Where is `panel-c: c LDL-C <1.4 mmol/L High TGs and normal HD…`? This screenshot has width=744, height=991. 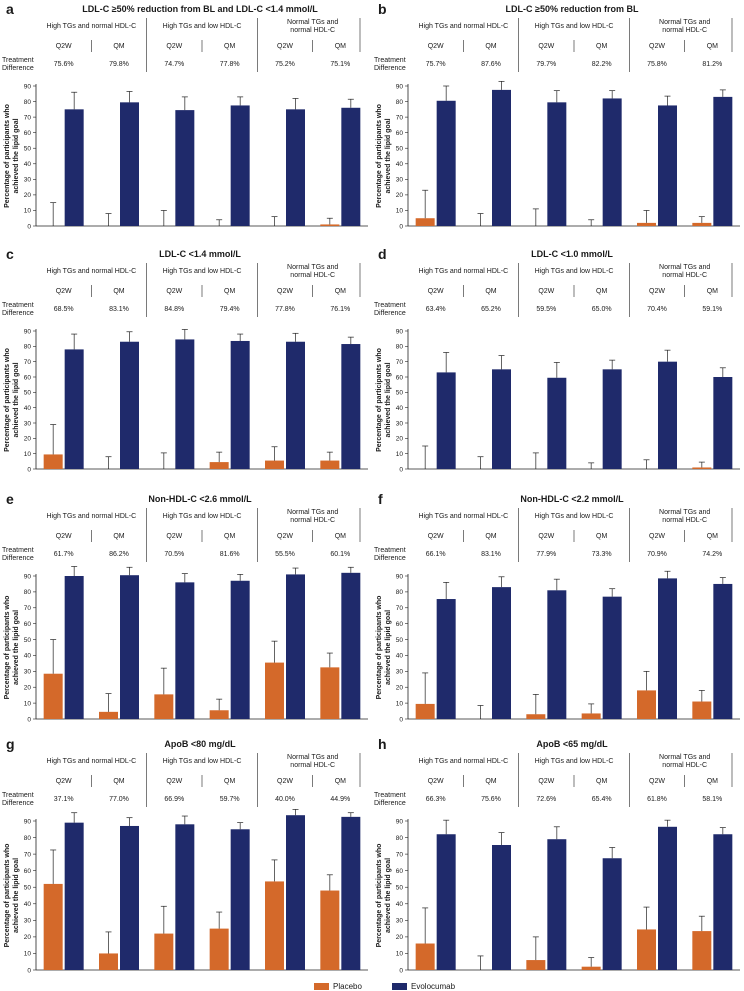
panel-c: c LDL-C <1.4 mmol/L High TGs and normal HD… is located at coordinates (185, 359).